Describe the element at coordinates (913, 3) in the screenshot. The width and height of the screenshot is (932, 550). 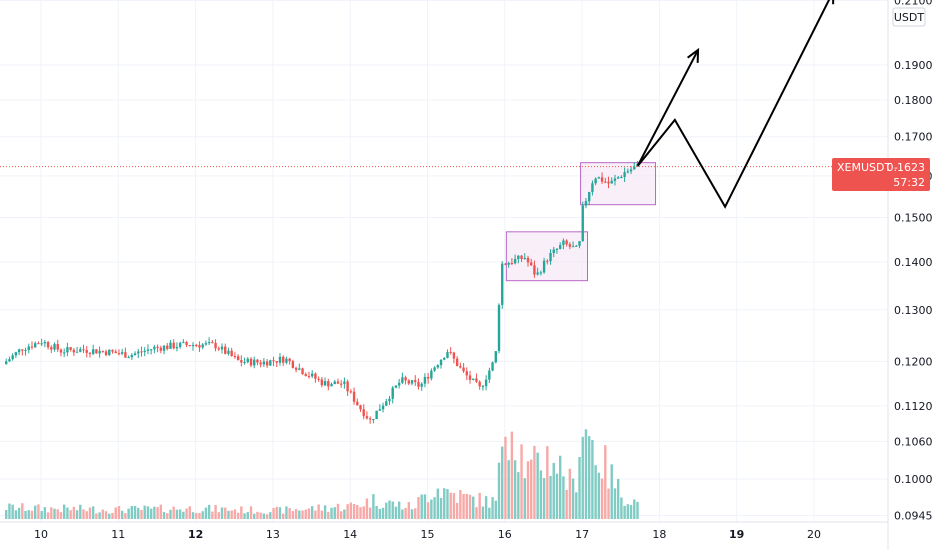
I see `price-tick-label: 0.2100` at that location.